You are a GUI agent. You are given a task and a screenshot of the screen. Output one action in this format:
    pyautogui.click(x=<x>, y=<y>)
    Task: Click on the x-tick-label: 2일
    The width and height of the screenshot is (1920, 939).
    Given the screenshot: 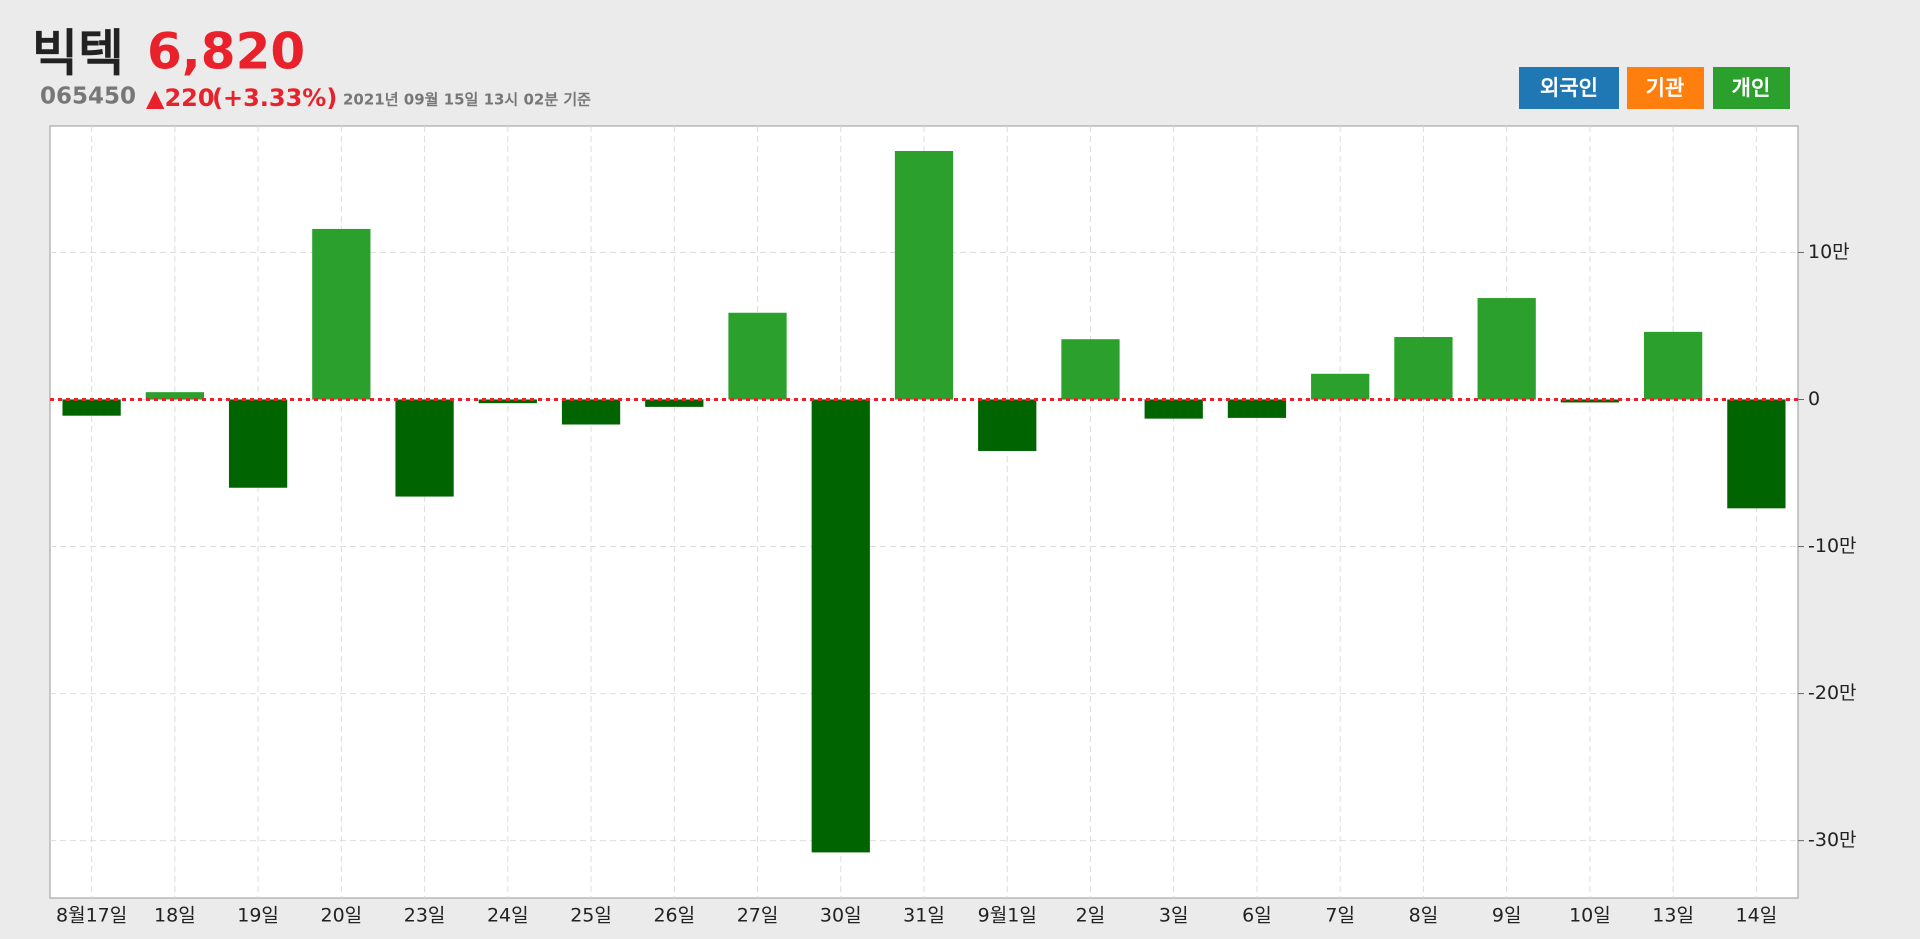 What is the action you would take?
    pyautogui.click(x=1091, y=916)
    